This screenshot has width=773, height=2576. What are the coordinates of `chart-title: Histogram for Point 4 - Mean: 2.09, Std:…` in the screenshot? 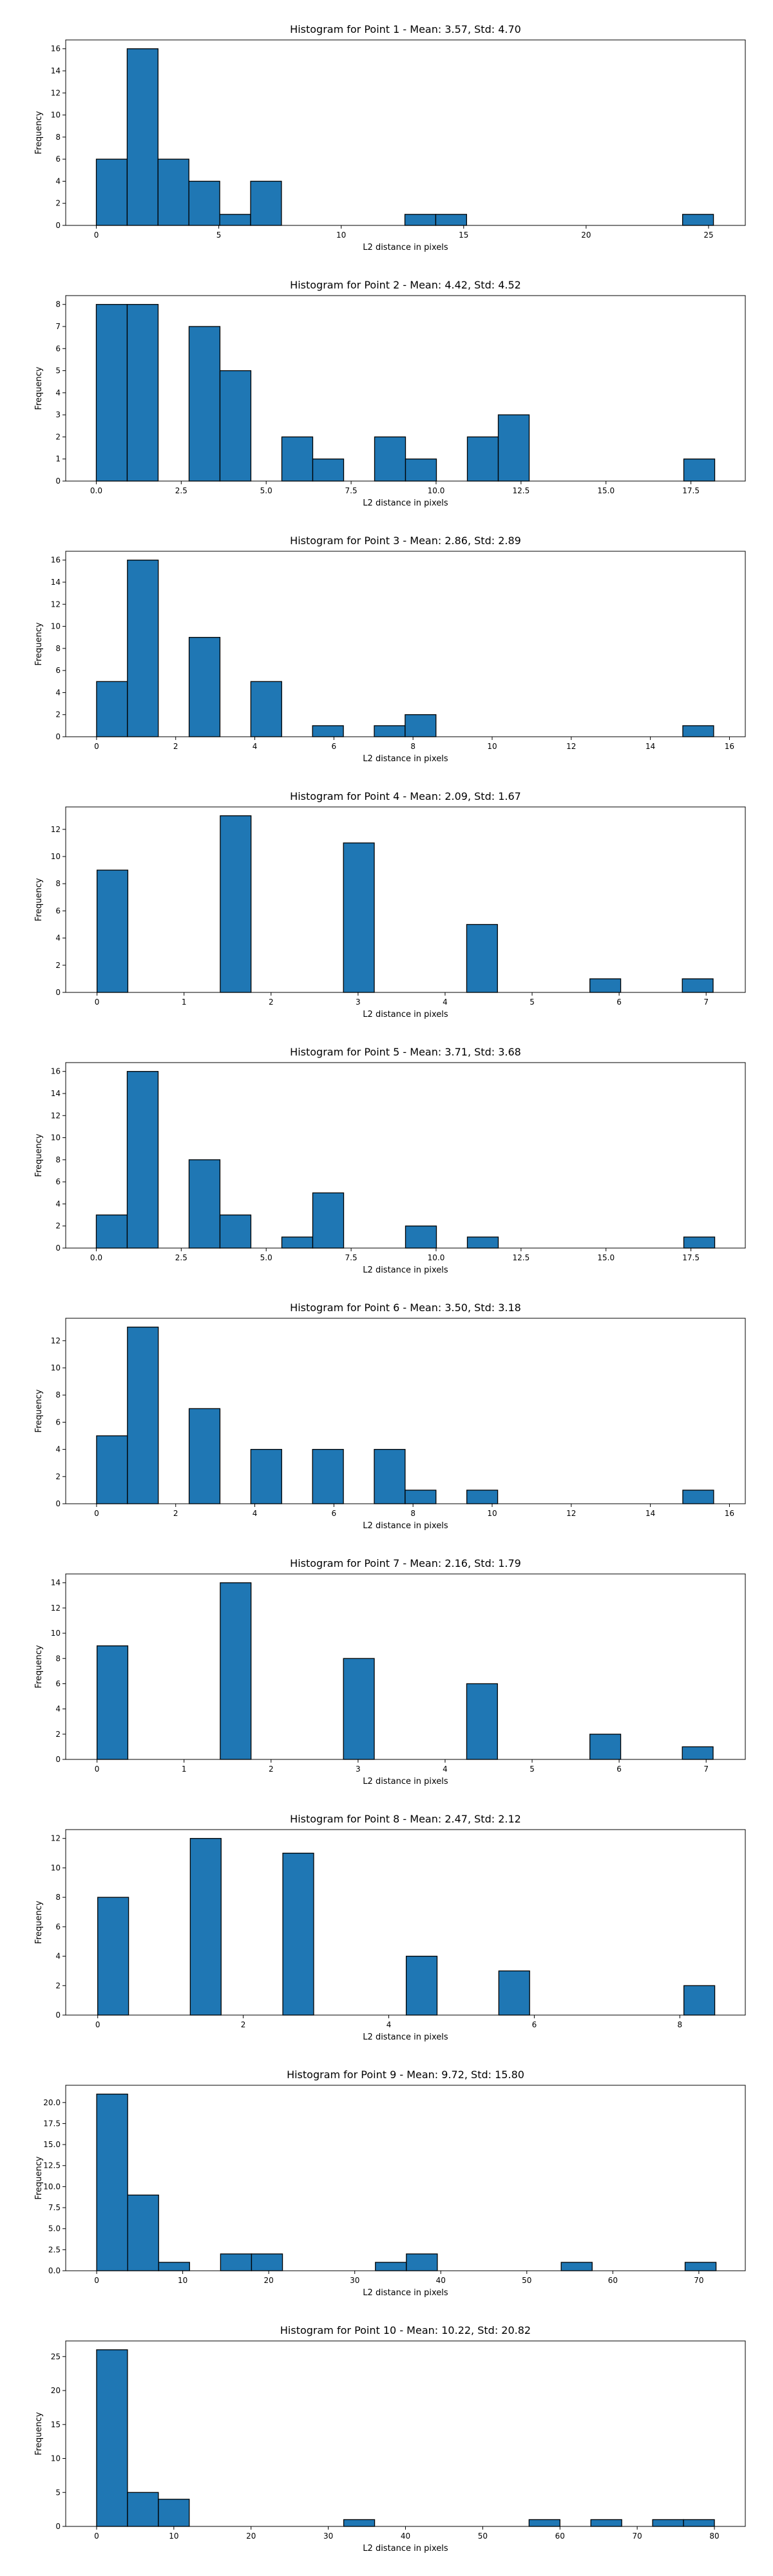 It's located at (405, 796).